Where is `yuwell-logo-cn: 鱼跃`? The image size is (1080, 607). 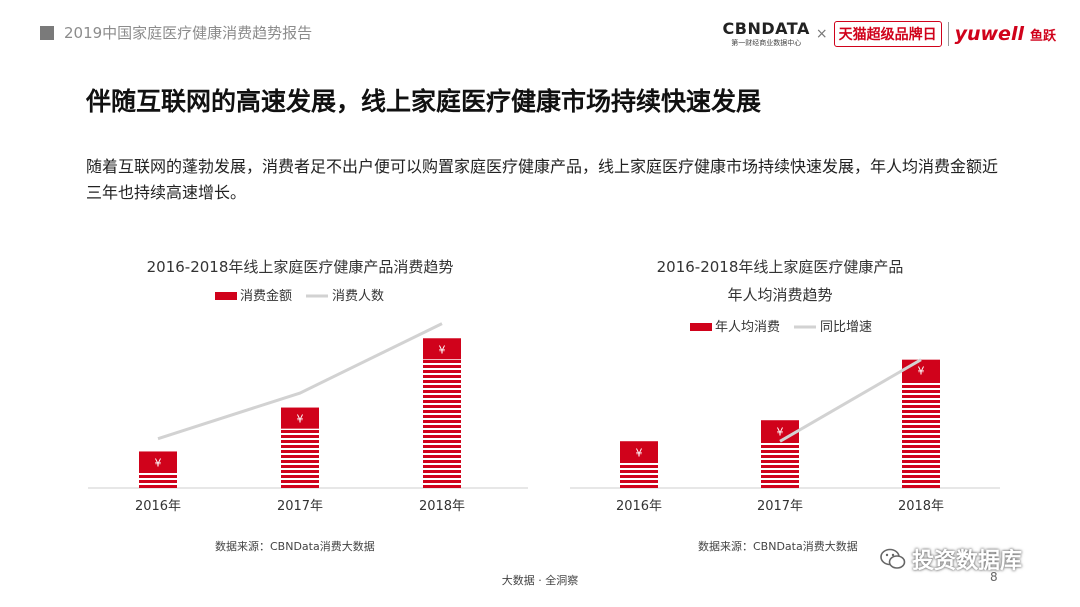
yuwell-logo-cn: 鱼跃 is located at coordinates (1042, 36).